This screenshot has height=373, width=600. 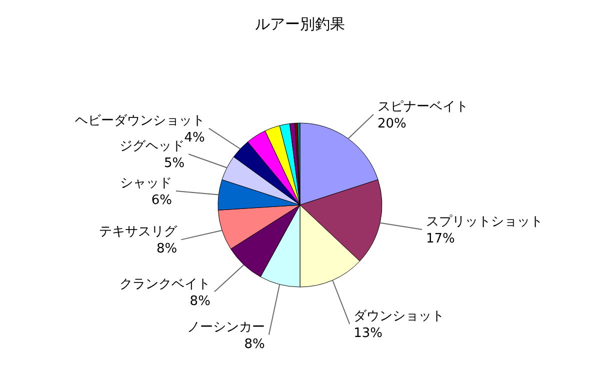 What do you see at coordinates (138, 232) in the screenshot?
I see `slice-label: テキサスリグ` at bounding box center [138, 232].